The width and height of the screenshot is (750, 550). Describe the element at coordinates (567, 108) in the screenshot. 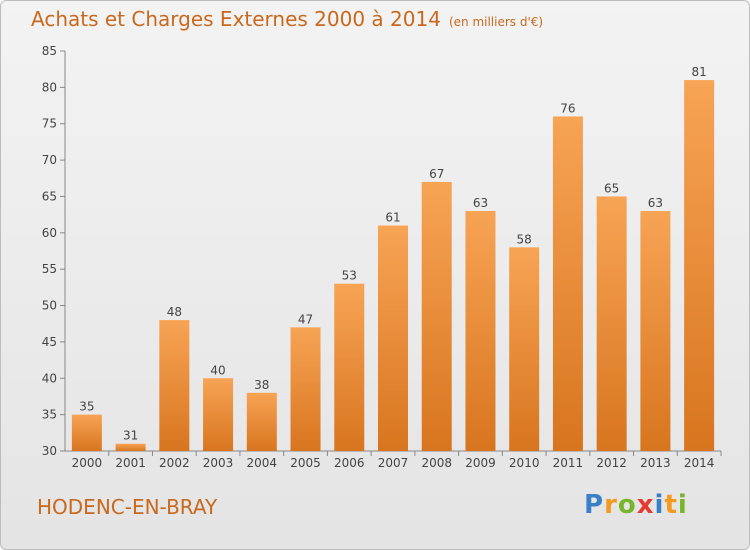

I see `bar-value-label: 76` at that location.